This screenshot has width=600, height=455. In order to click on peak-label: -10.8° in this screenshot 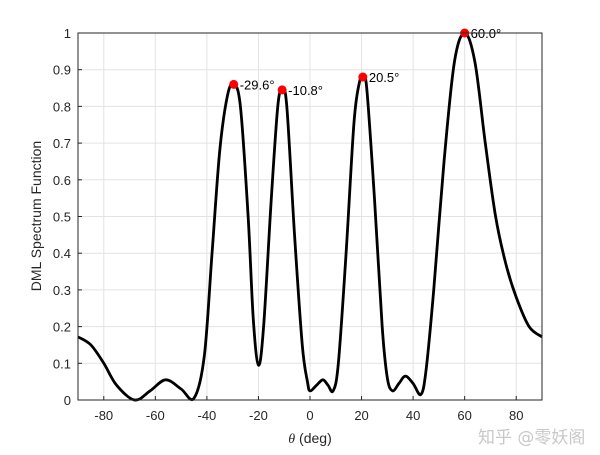, I will do `click(305, 90)`.